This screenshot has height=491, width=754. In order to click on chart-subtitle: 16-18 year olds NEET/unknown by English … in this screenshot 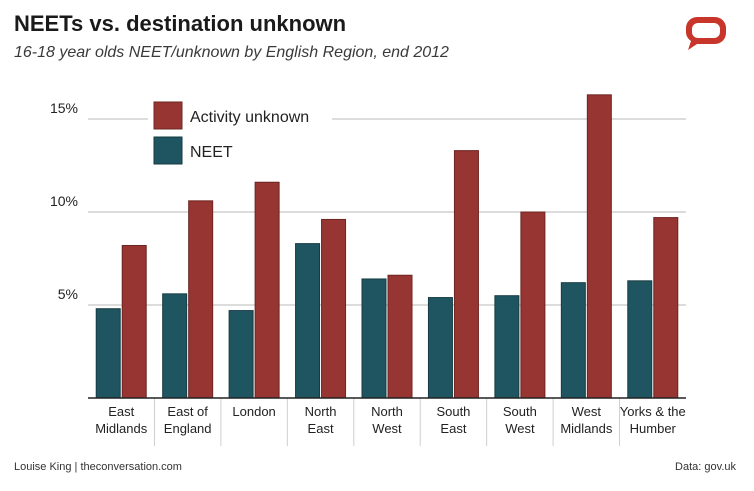, I will do `click(231, 52)`.